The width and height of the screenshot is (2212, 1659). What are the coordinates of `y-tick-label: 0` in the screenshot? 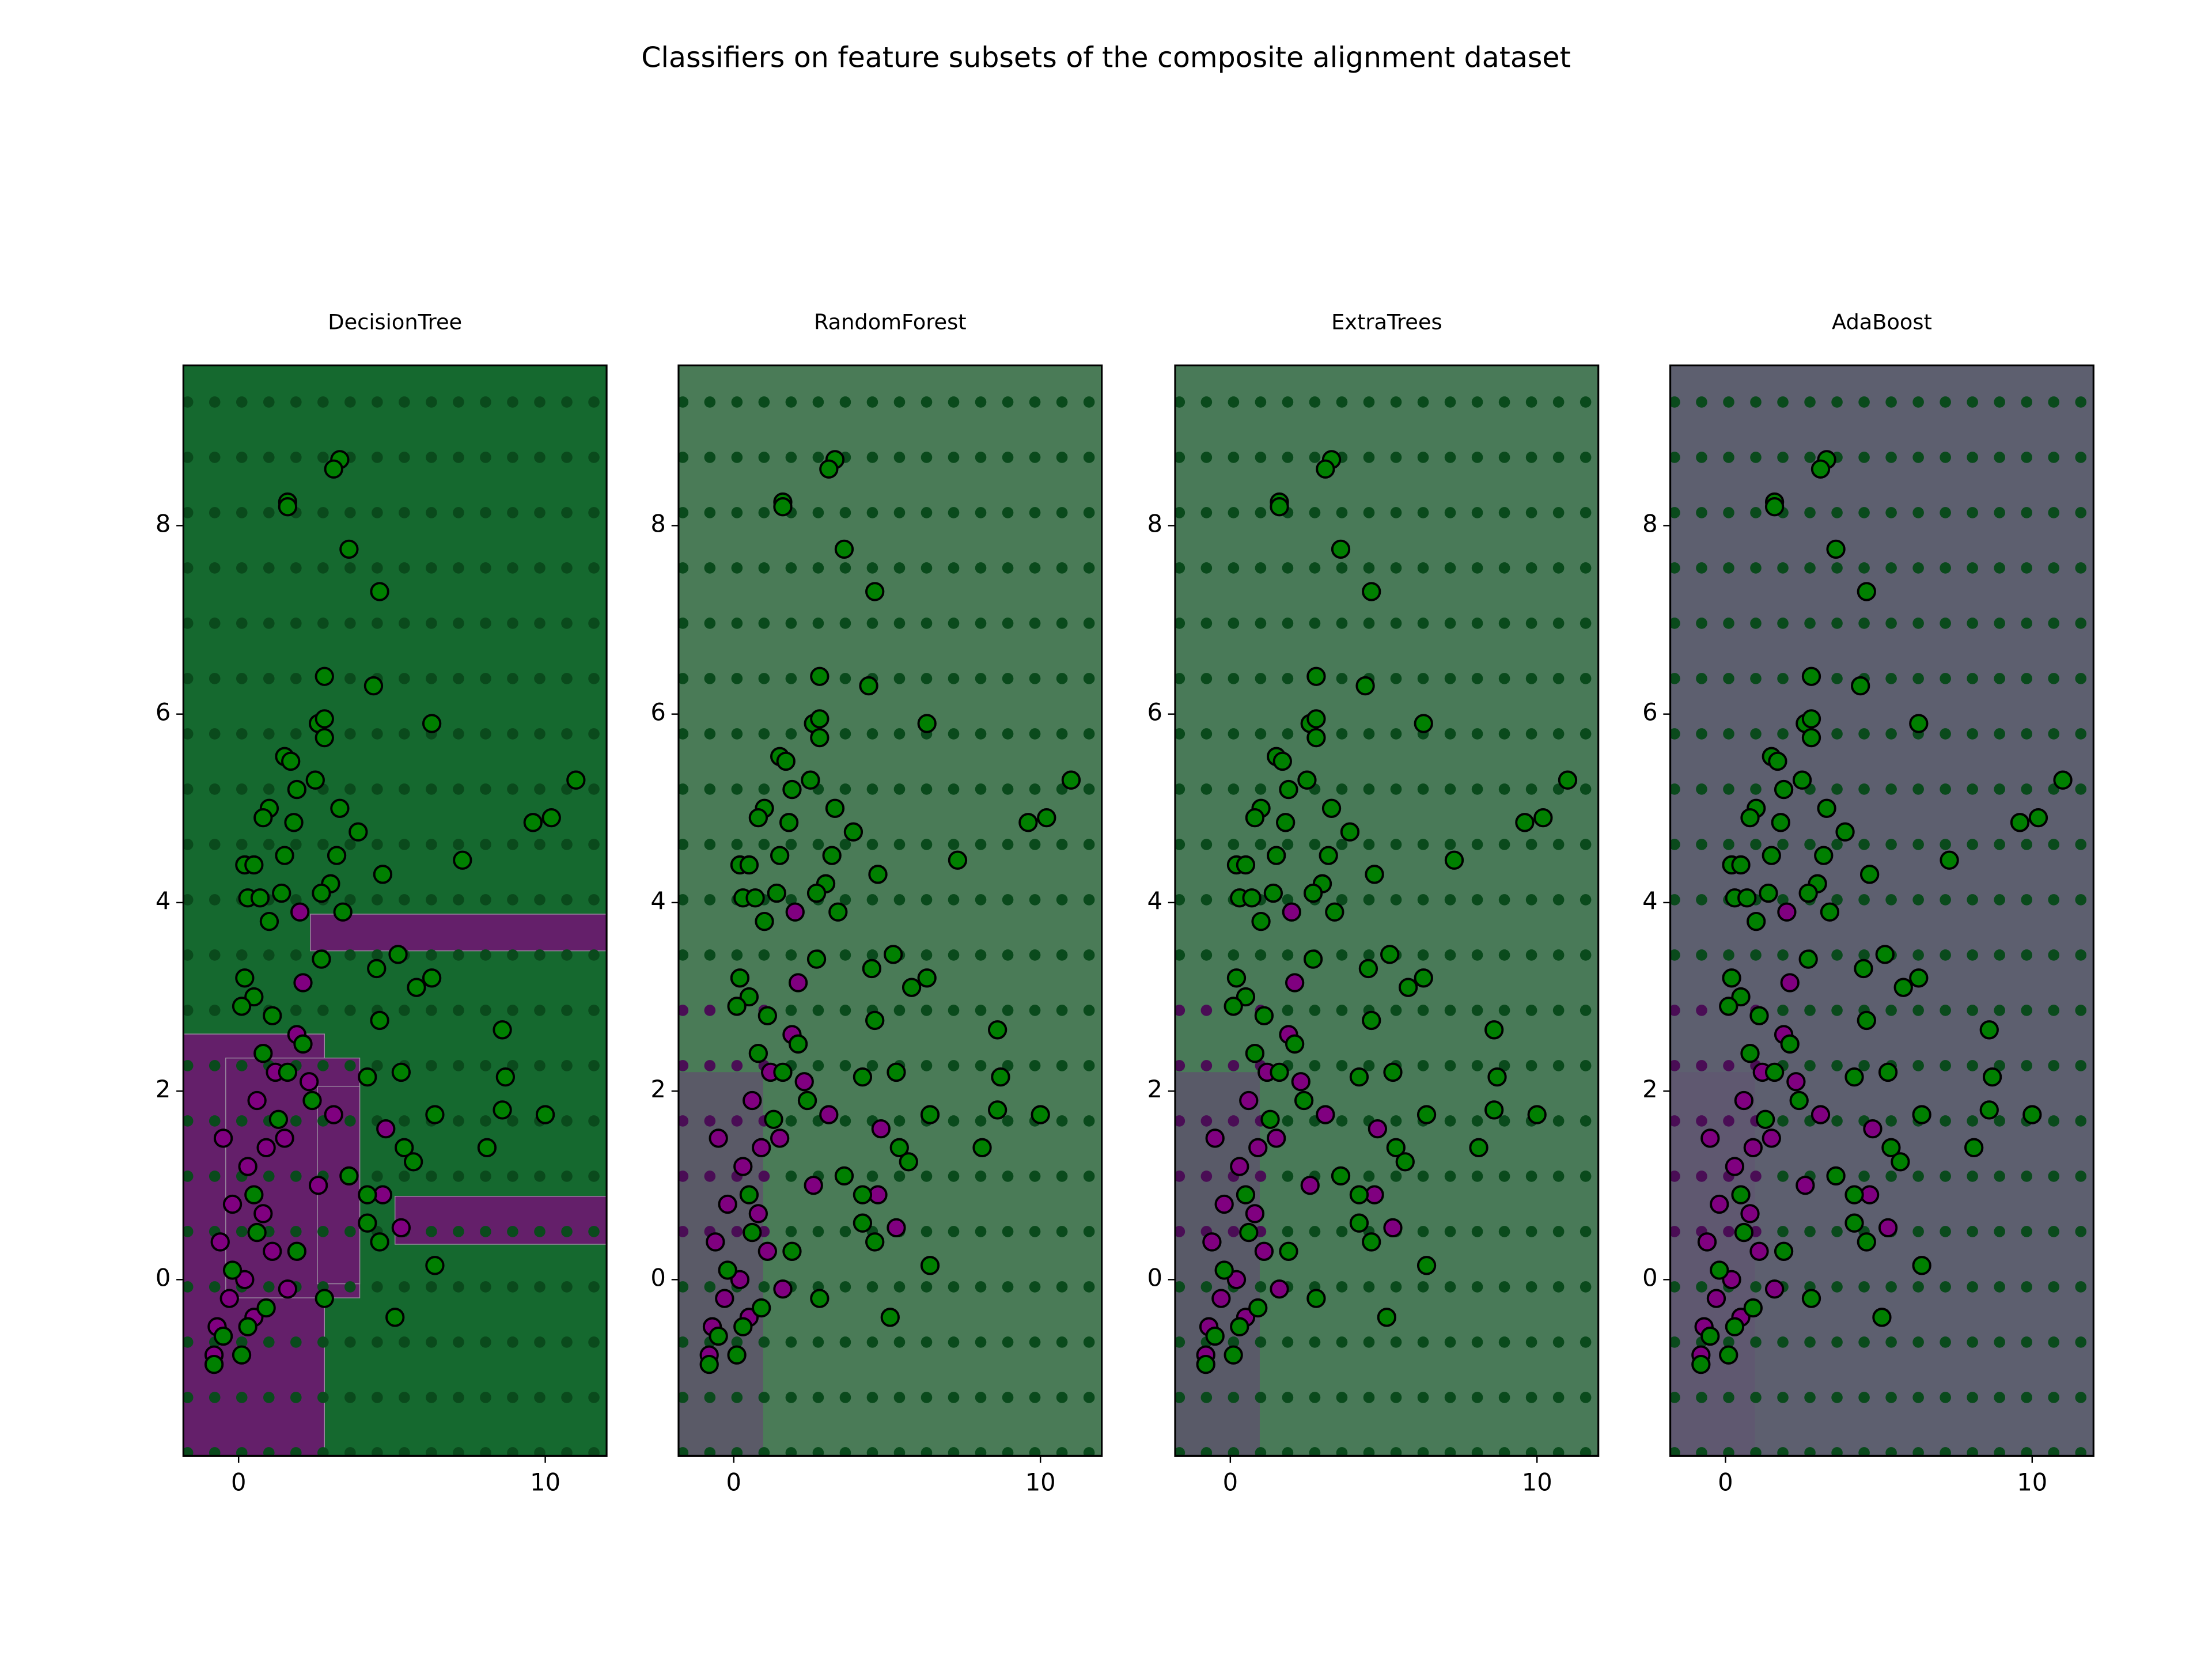 It's located at (1649, 1277).